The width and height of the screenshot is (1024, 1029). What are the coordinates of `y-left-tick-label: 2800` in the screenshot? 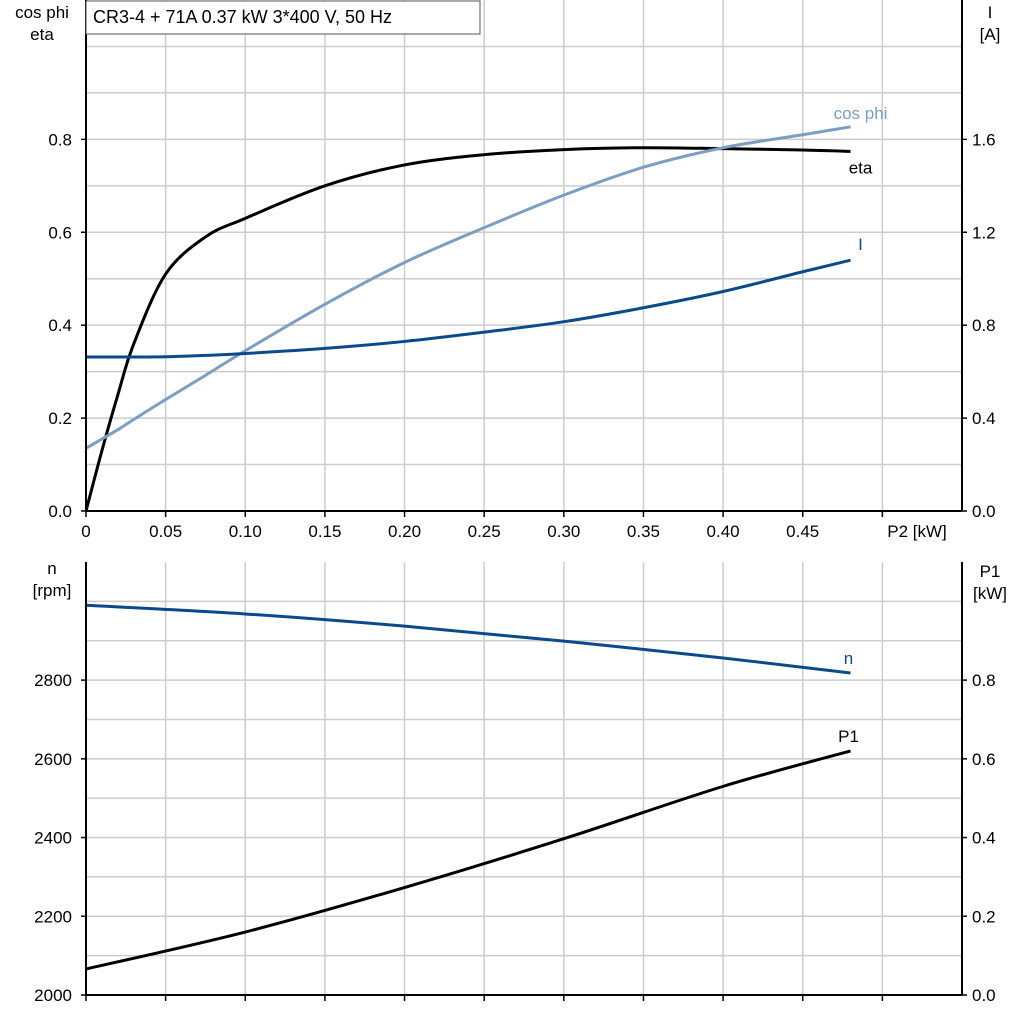 It's located at (53, 680).